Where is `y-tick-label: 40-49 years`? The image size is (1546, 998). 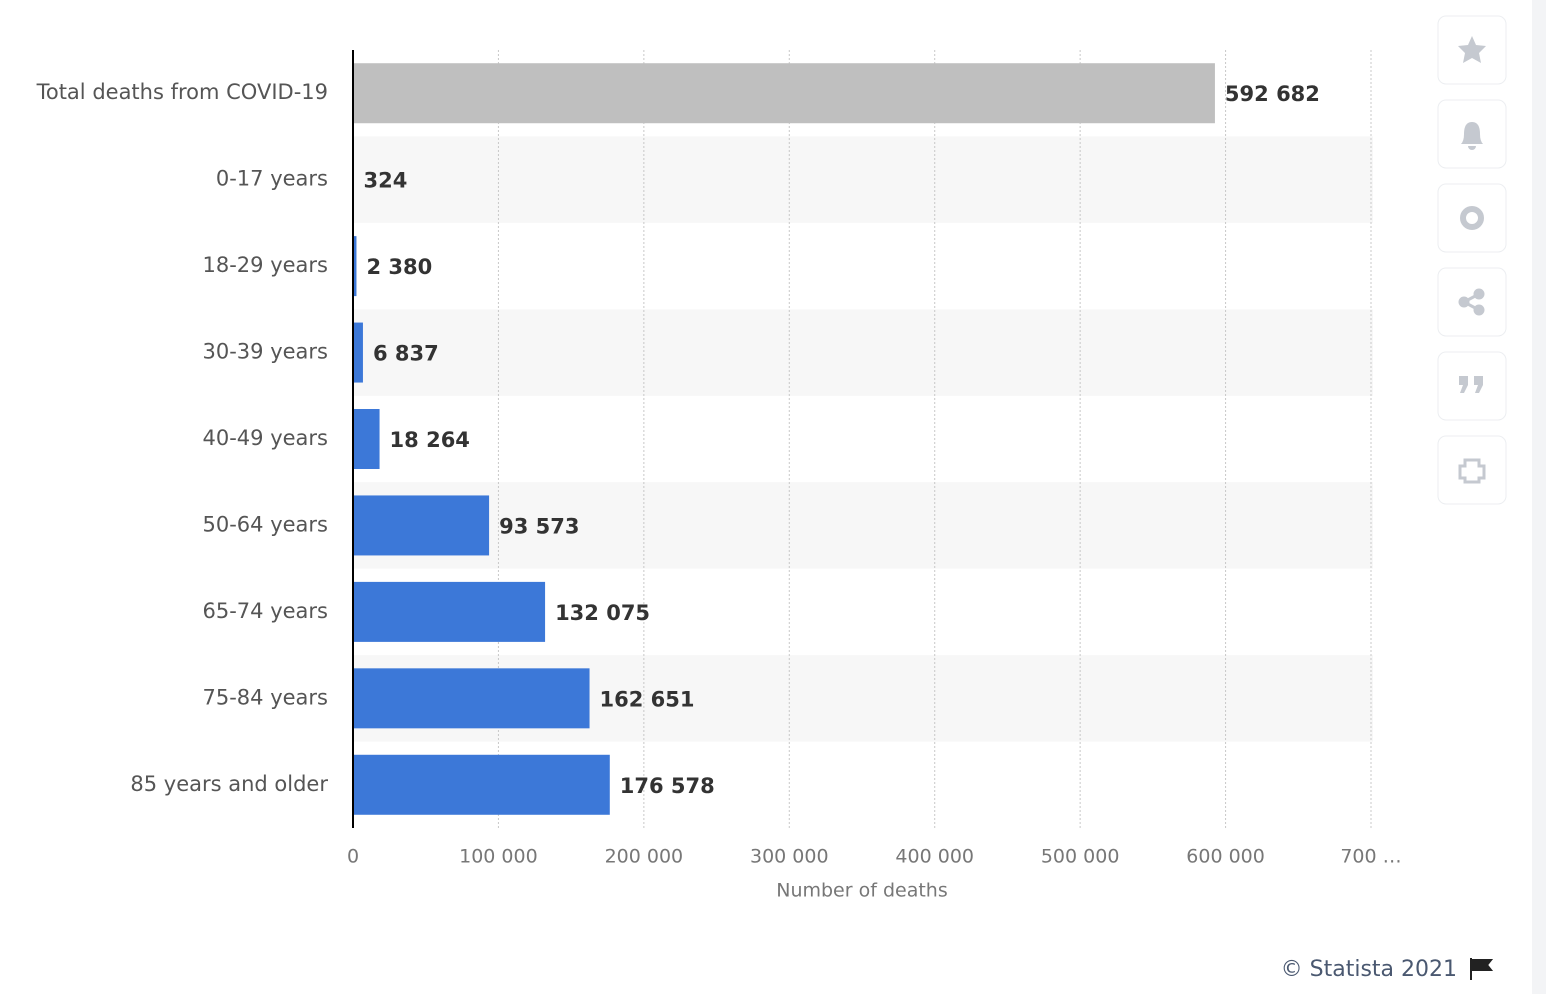
y-tick-label: 40-49 years is located at coordinates (266, 438).